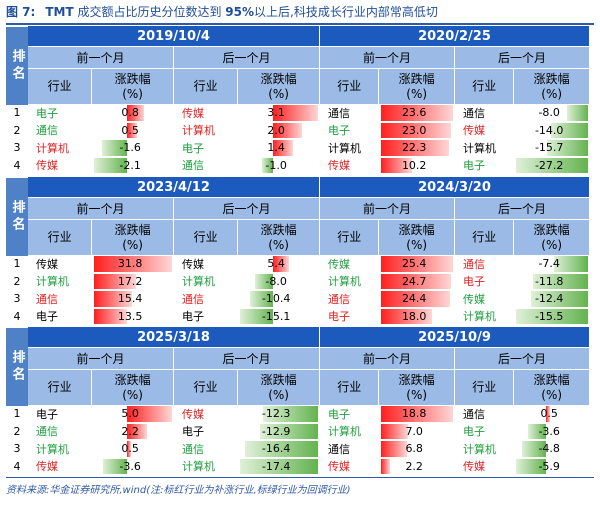 The image size is (600, 506). I want to click on change-cell: 0.8, so click(133, 113).